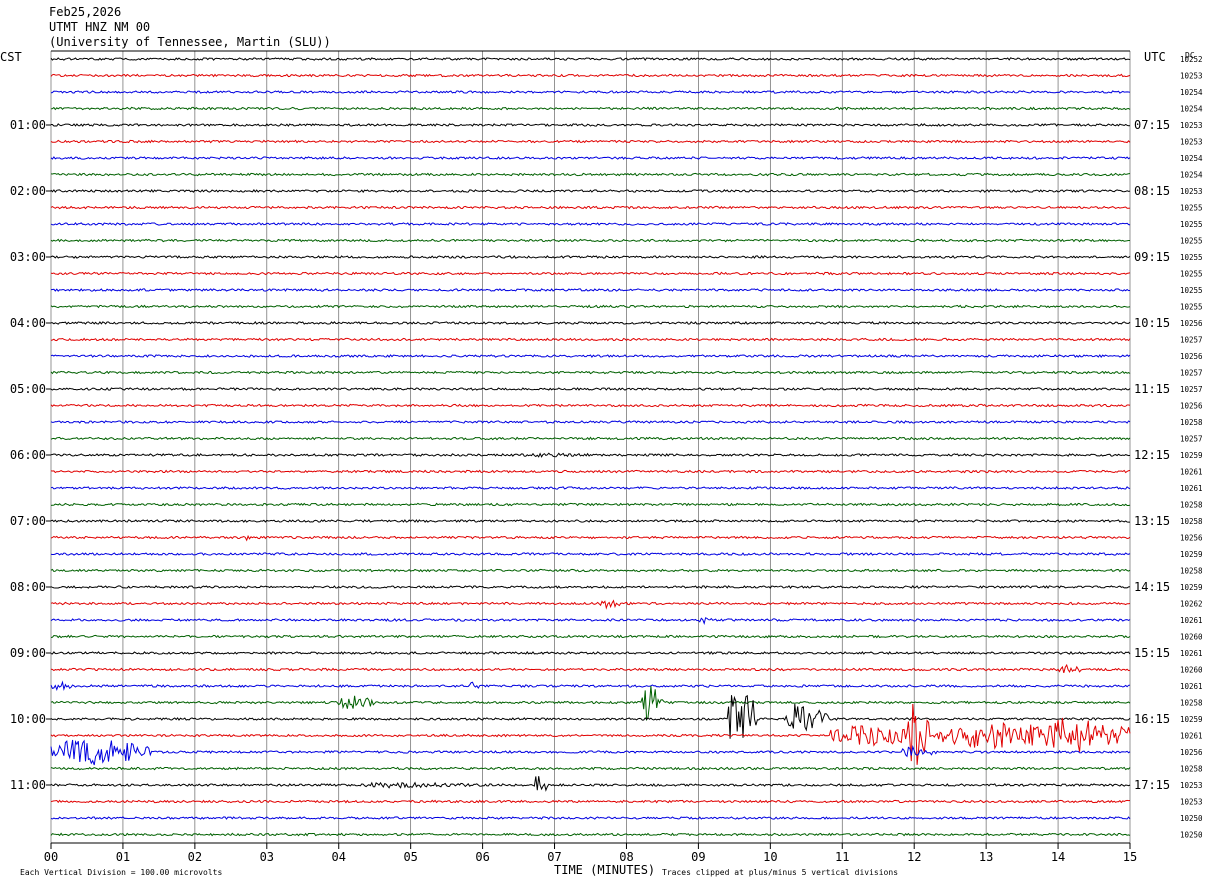 This screenshot has height=886, width=1210. Describe the element at coordinates (604, 870) in the screenshot. I see `x-axis-title: TIME (MINUTES)` at that location.